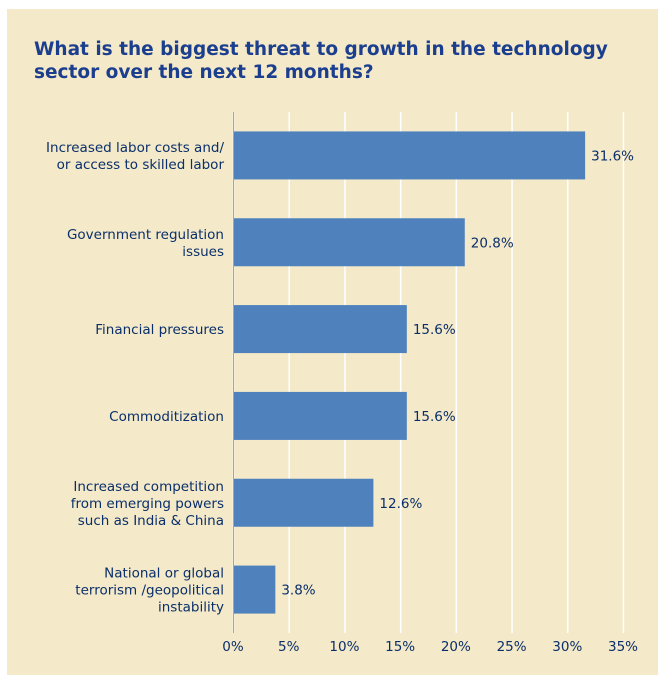 The height and width of the screenshot is (684, 665). What do you see at coordinates (151, 521) in the screenshot?
I see `category-label-line: such as India & China` at bounding box center [151, 521].